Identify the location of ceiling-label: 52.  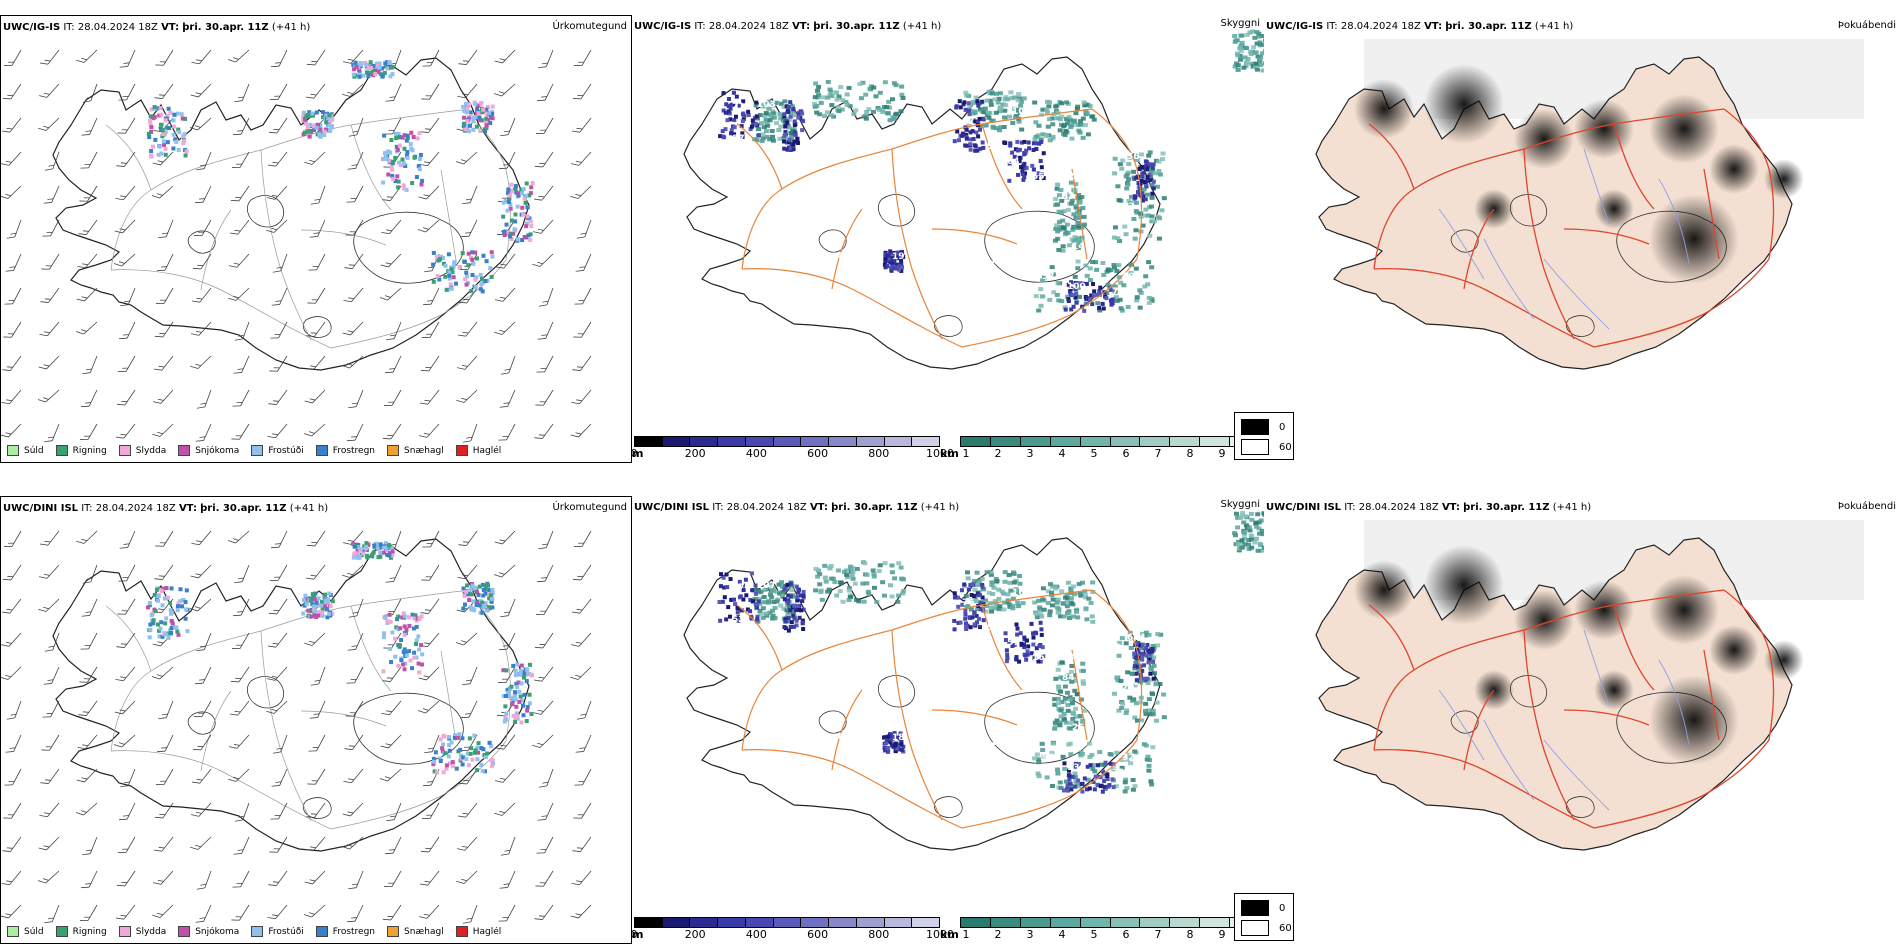
(738, 620).